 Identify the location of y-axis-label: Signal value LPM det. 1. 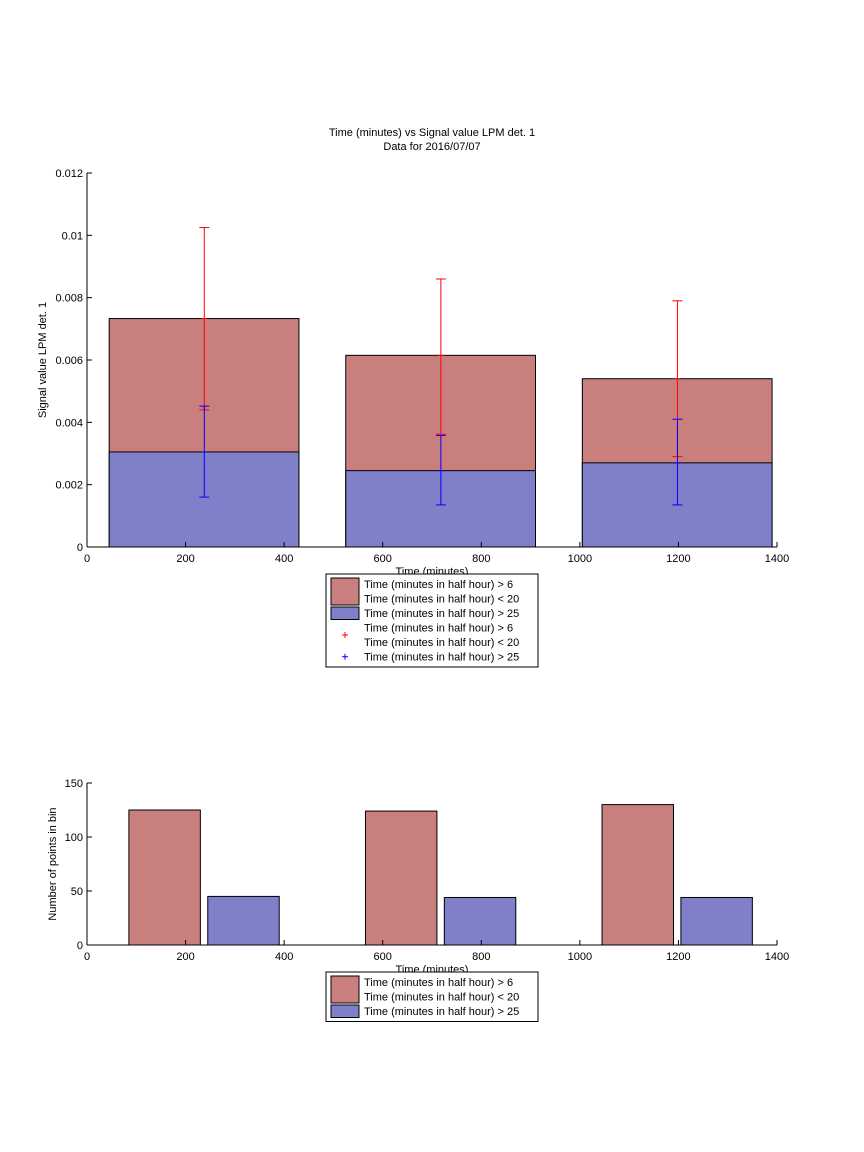
(43, 360).